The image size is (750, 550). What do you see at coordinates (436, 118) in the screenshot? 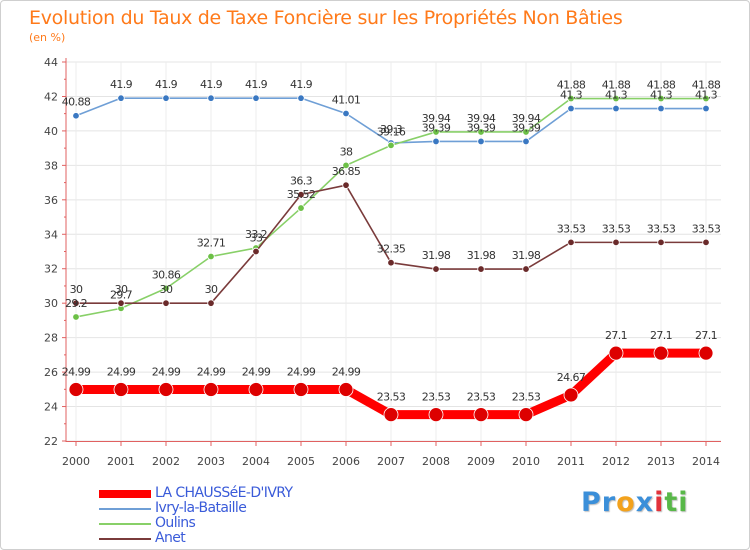
I see `data-label: 39.94` at bounding box center [436, 118].